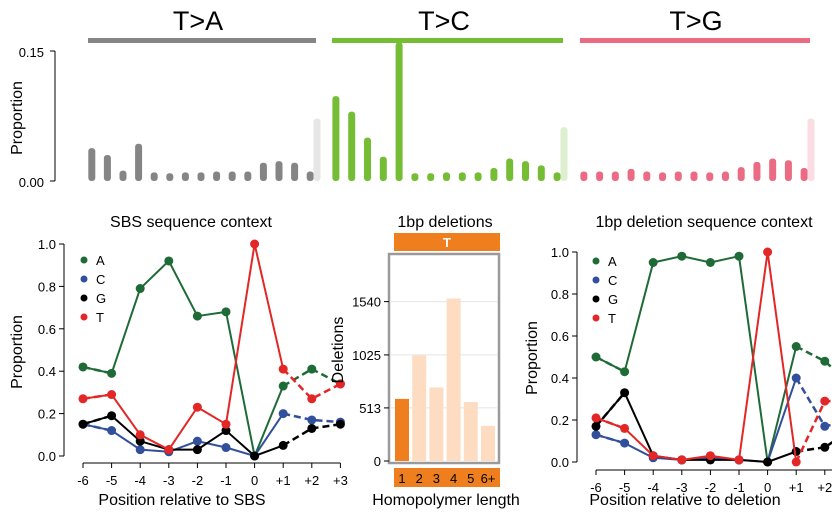 Image resolution: width=832 pixels, height=517 pixels. What do you see at coordinates (625, 487) in the screenshot?
I see `deletion-context-x-tick-label: -5` at bounding box center [625, 487].